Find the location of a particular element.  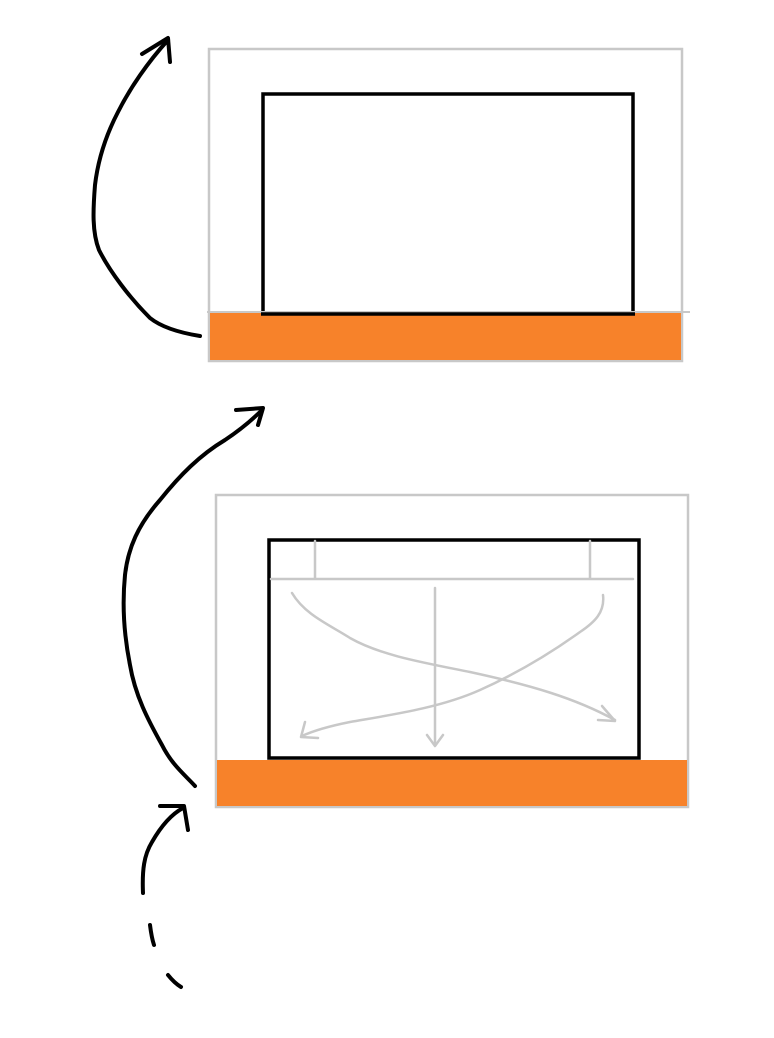

top-curved-arrow is located at coordinates (146, 187).